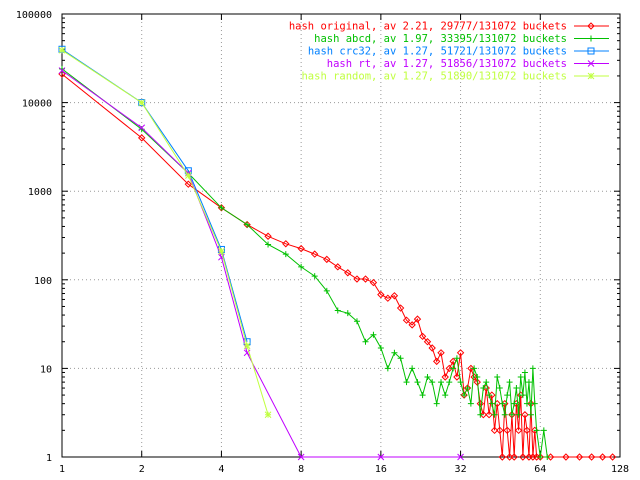  I want to click on y-tick-label: 1000, so click(40, 192).